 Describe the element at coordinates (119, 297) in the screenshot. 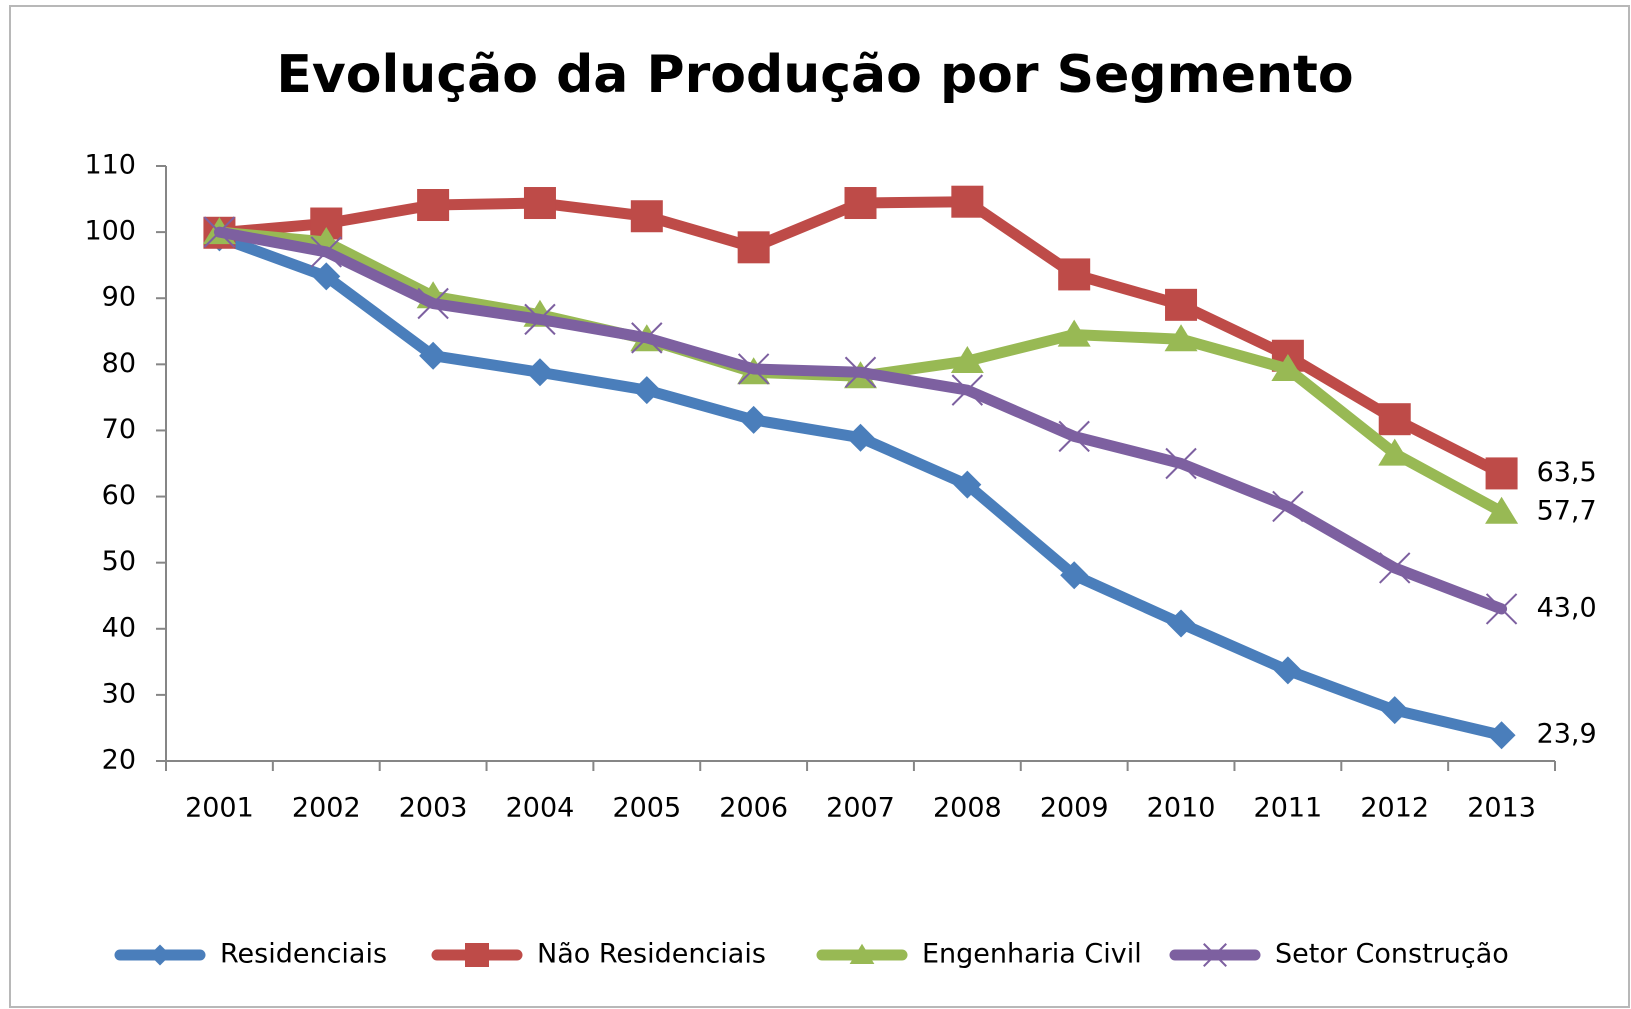

I see `y-tick-label: 90` at that location.